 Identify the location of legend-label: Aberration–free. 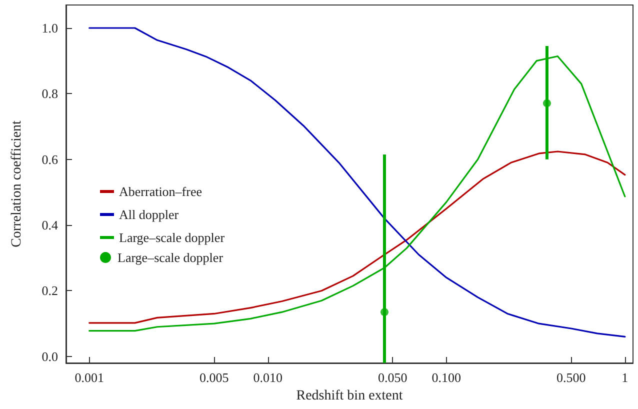
(160, 191).